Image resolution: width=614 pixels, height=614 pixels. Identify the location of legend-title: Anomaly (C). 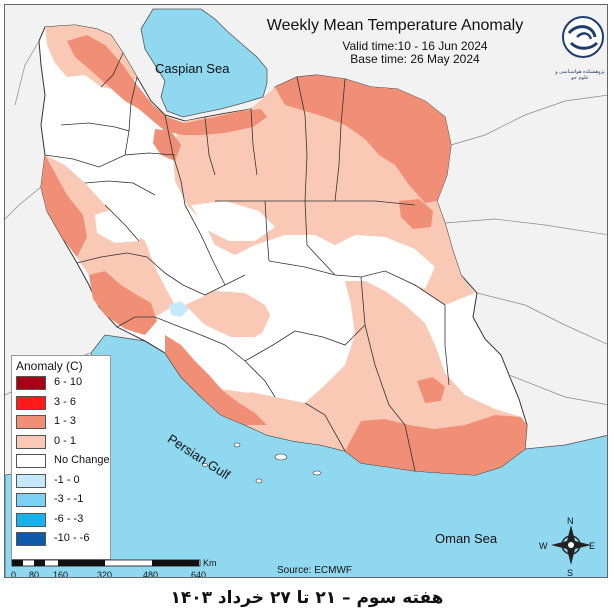
(49, 366).